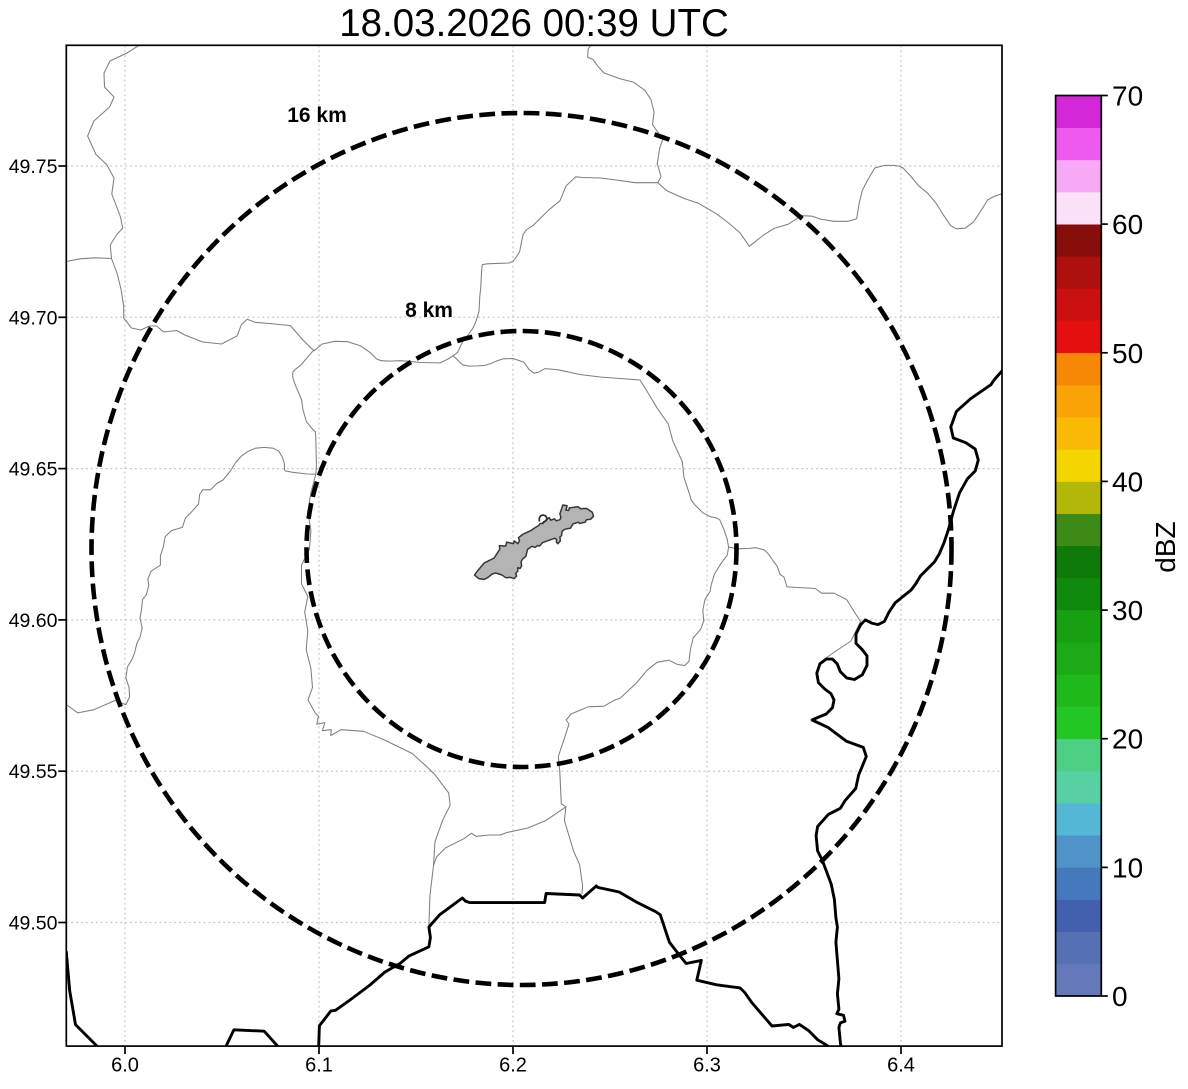 Image resolution: width=1188 pixels, height=1089 pixels. What do you see at coordinates (1127, 867) in the screenshot?
I see `svg-text: 10` at bounding box center [1127, 867].